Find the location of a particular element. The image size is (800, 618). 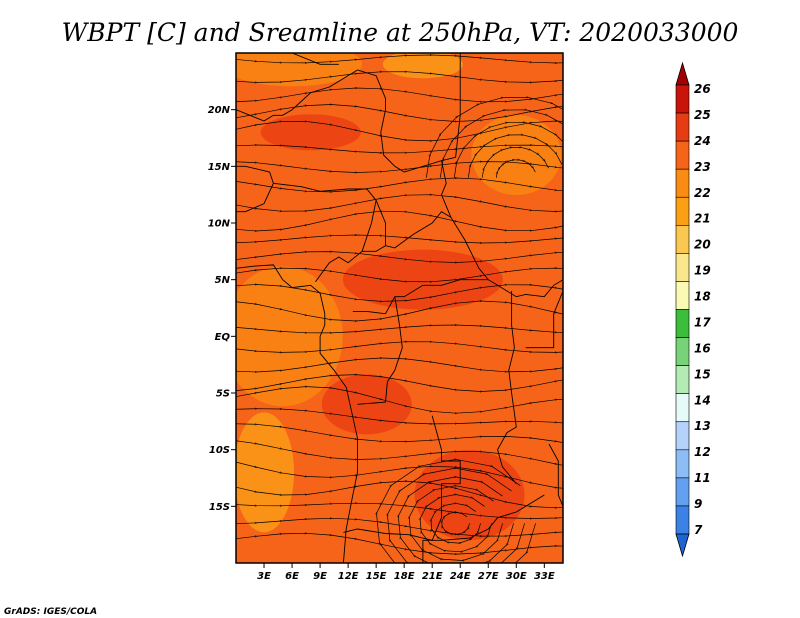

colorbar-label: 14 is located at coordinates (702, 400).